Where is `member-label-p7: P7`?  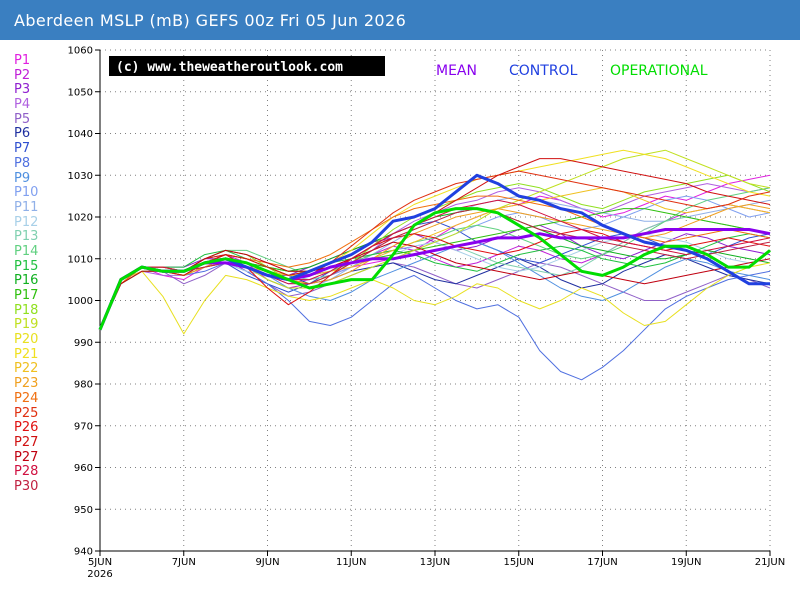
member-label-p7: P7 is located at coordinates (22, 149).